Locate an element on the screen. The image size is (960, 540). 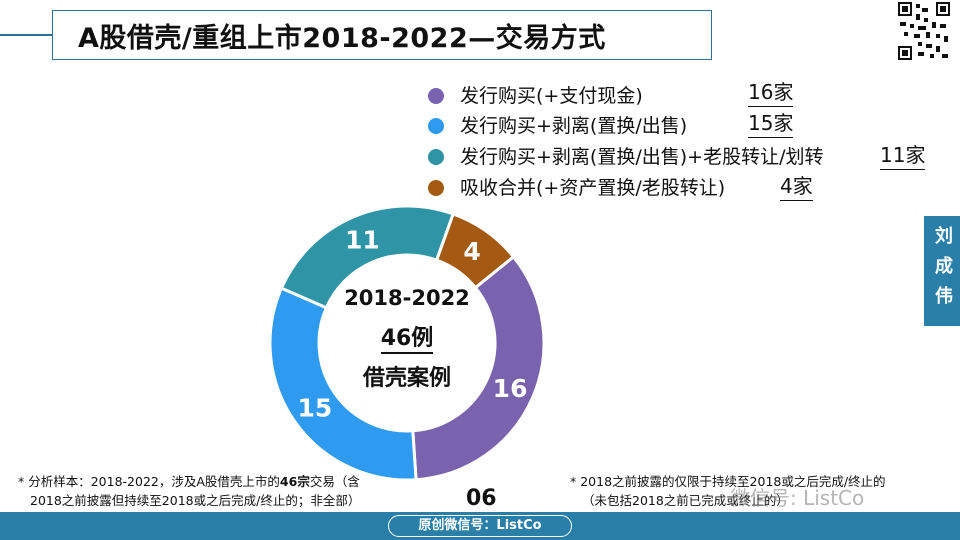
footnote-left-line1: * 分析样本：2018-2022，涉及A股借壳上市的46宗交易（含 is located at coordinates (189, 481).